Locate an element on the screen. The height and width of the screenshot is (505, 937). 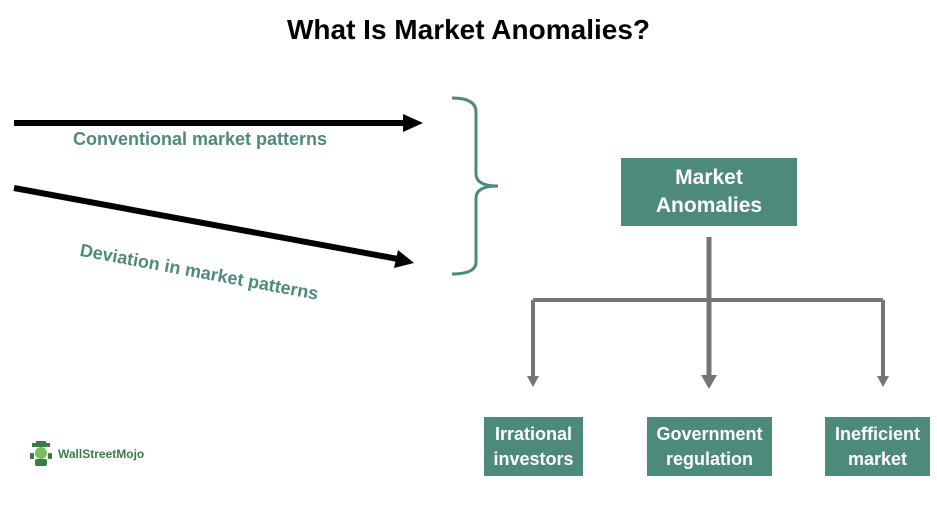
curly-brace is located at coordinates (475, 186).